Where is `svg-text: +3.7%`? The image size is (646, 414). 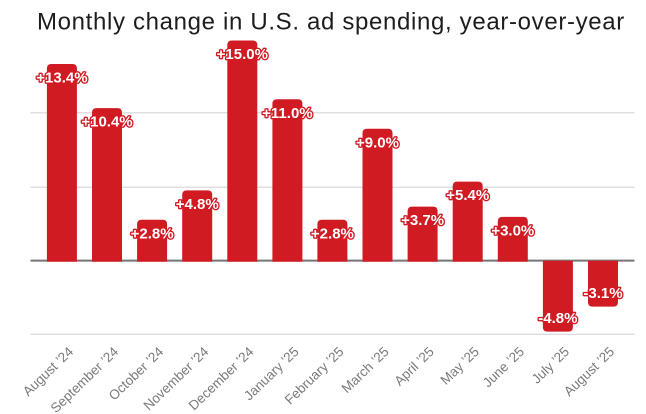 svg-text: +3.7% is located at coordinates (422, 220).